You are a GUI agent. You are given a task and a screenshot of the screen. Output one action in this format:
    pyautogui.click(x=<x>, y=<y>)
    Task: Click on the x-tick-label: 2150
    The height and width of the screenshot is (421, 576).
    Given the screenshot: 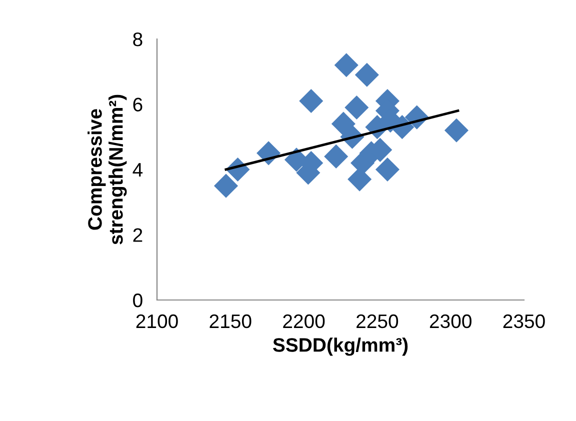 What is the action you would take?
    pyautogui.click(x=231, y=321)
    